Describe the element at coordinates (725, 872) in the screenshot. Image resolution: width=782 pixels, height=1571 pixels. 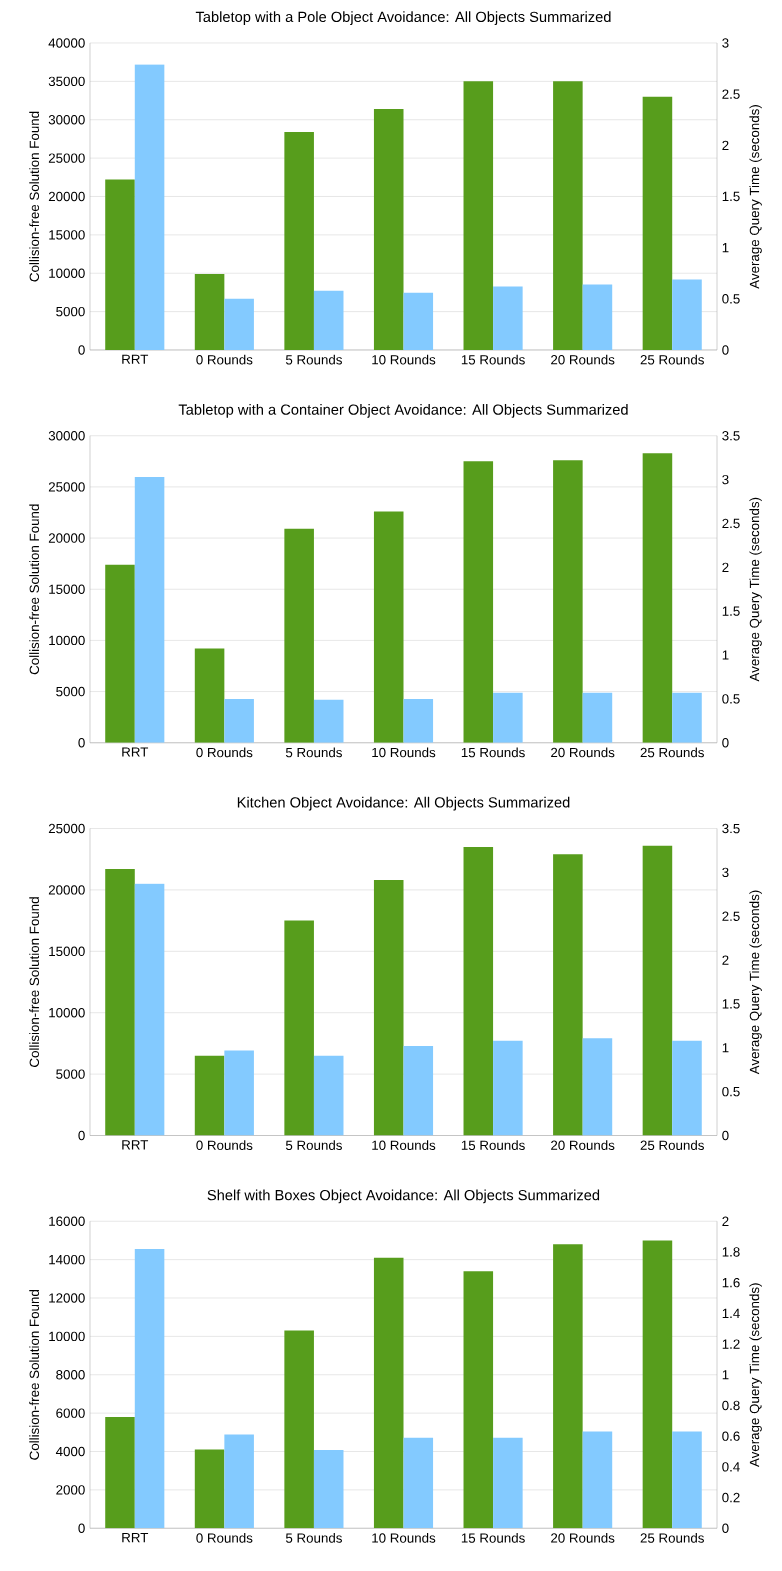
I see `y2-tick-label: 3` at that location.